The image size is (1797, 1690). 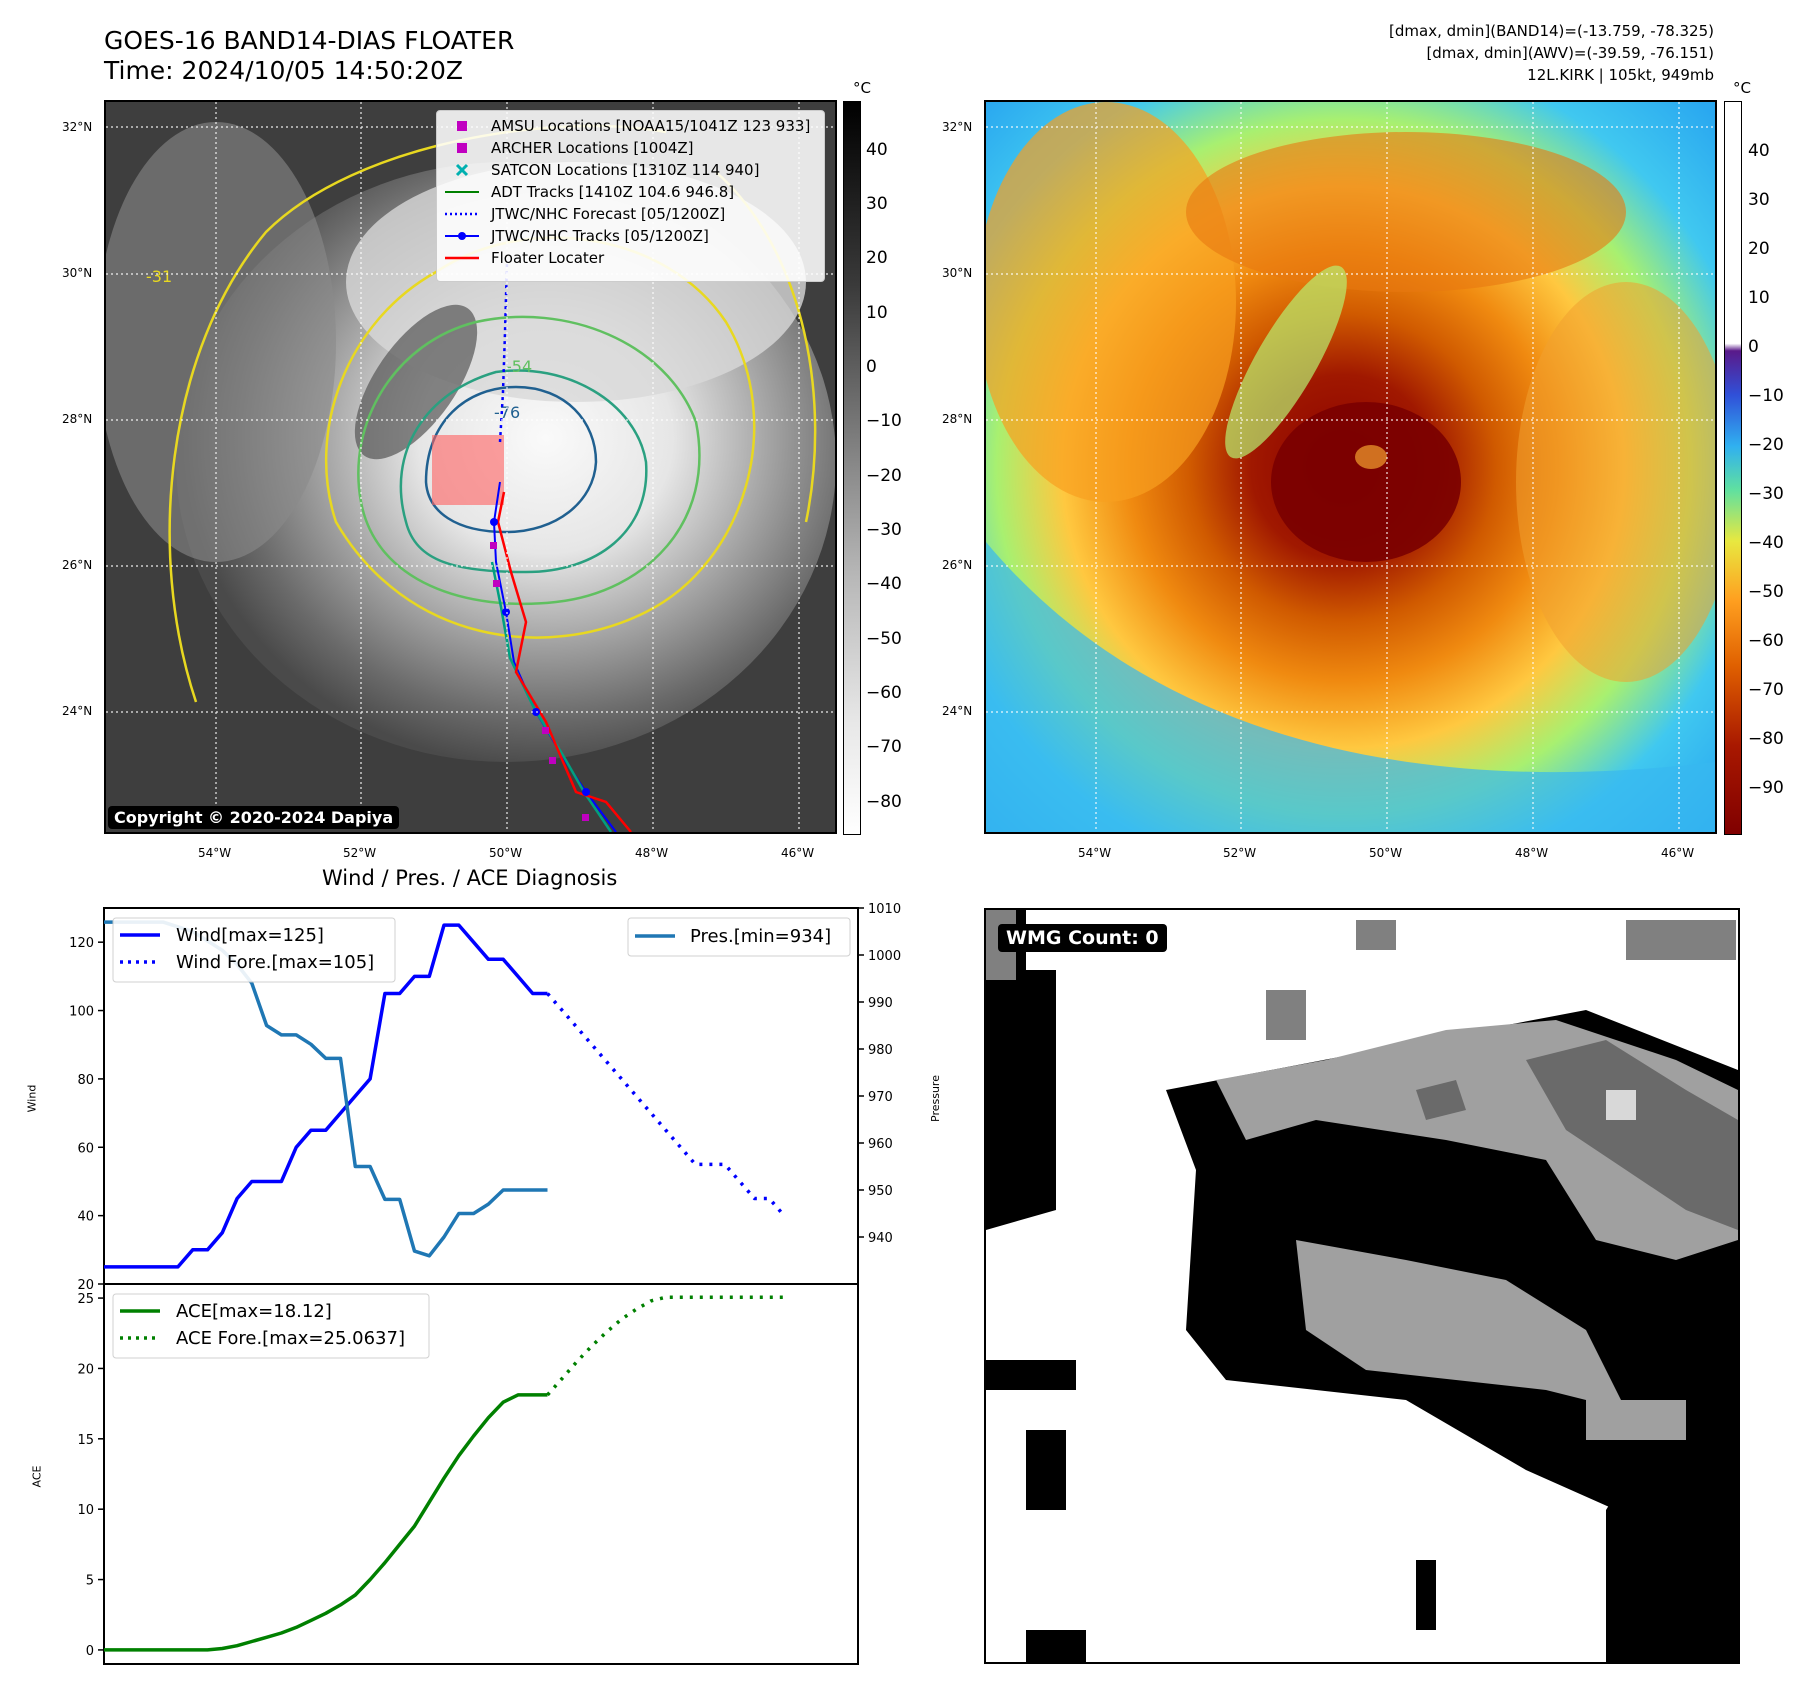 I want to click on legend-item-floater: Floater Locater, so click(x=630, y=258).